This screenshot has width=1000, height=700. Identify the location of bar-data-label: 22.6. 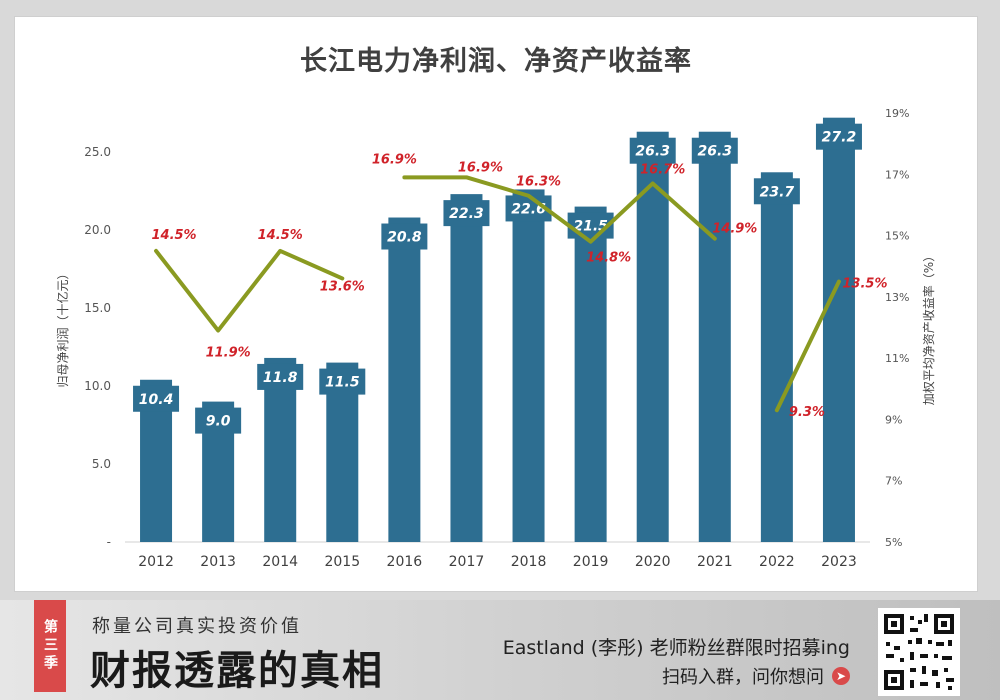
(528, 209).